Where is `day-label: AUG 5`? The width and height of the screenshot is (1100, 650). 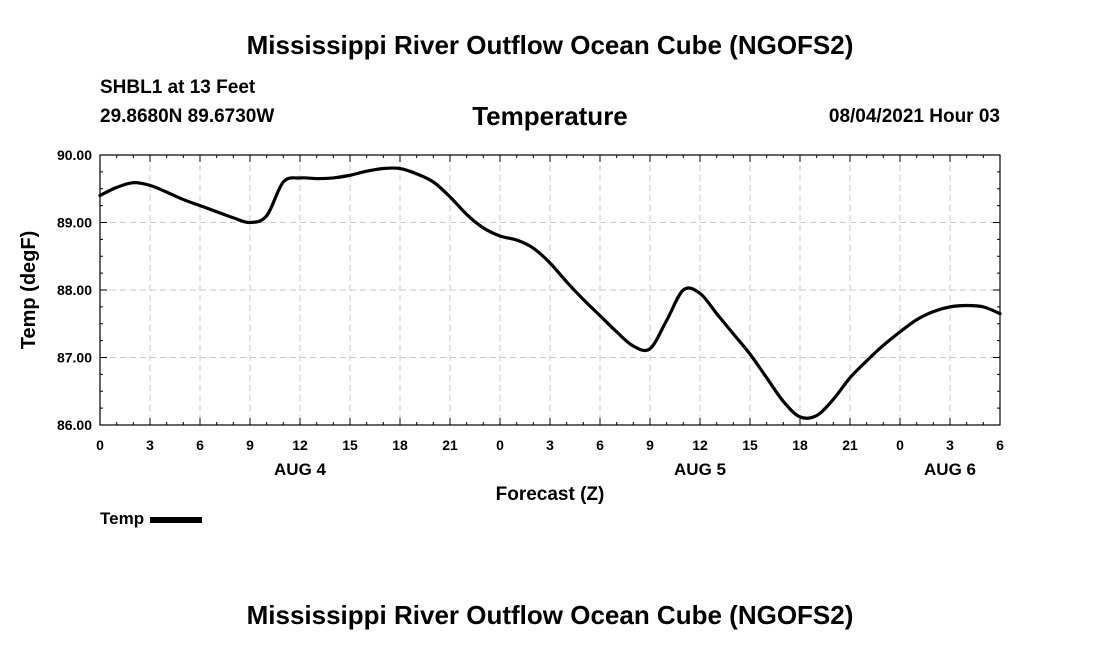
day-label: AUG 5 is located at coordinates (700, 469).